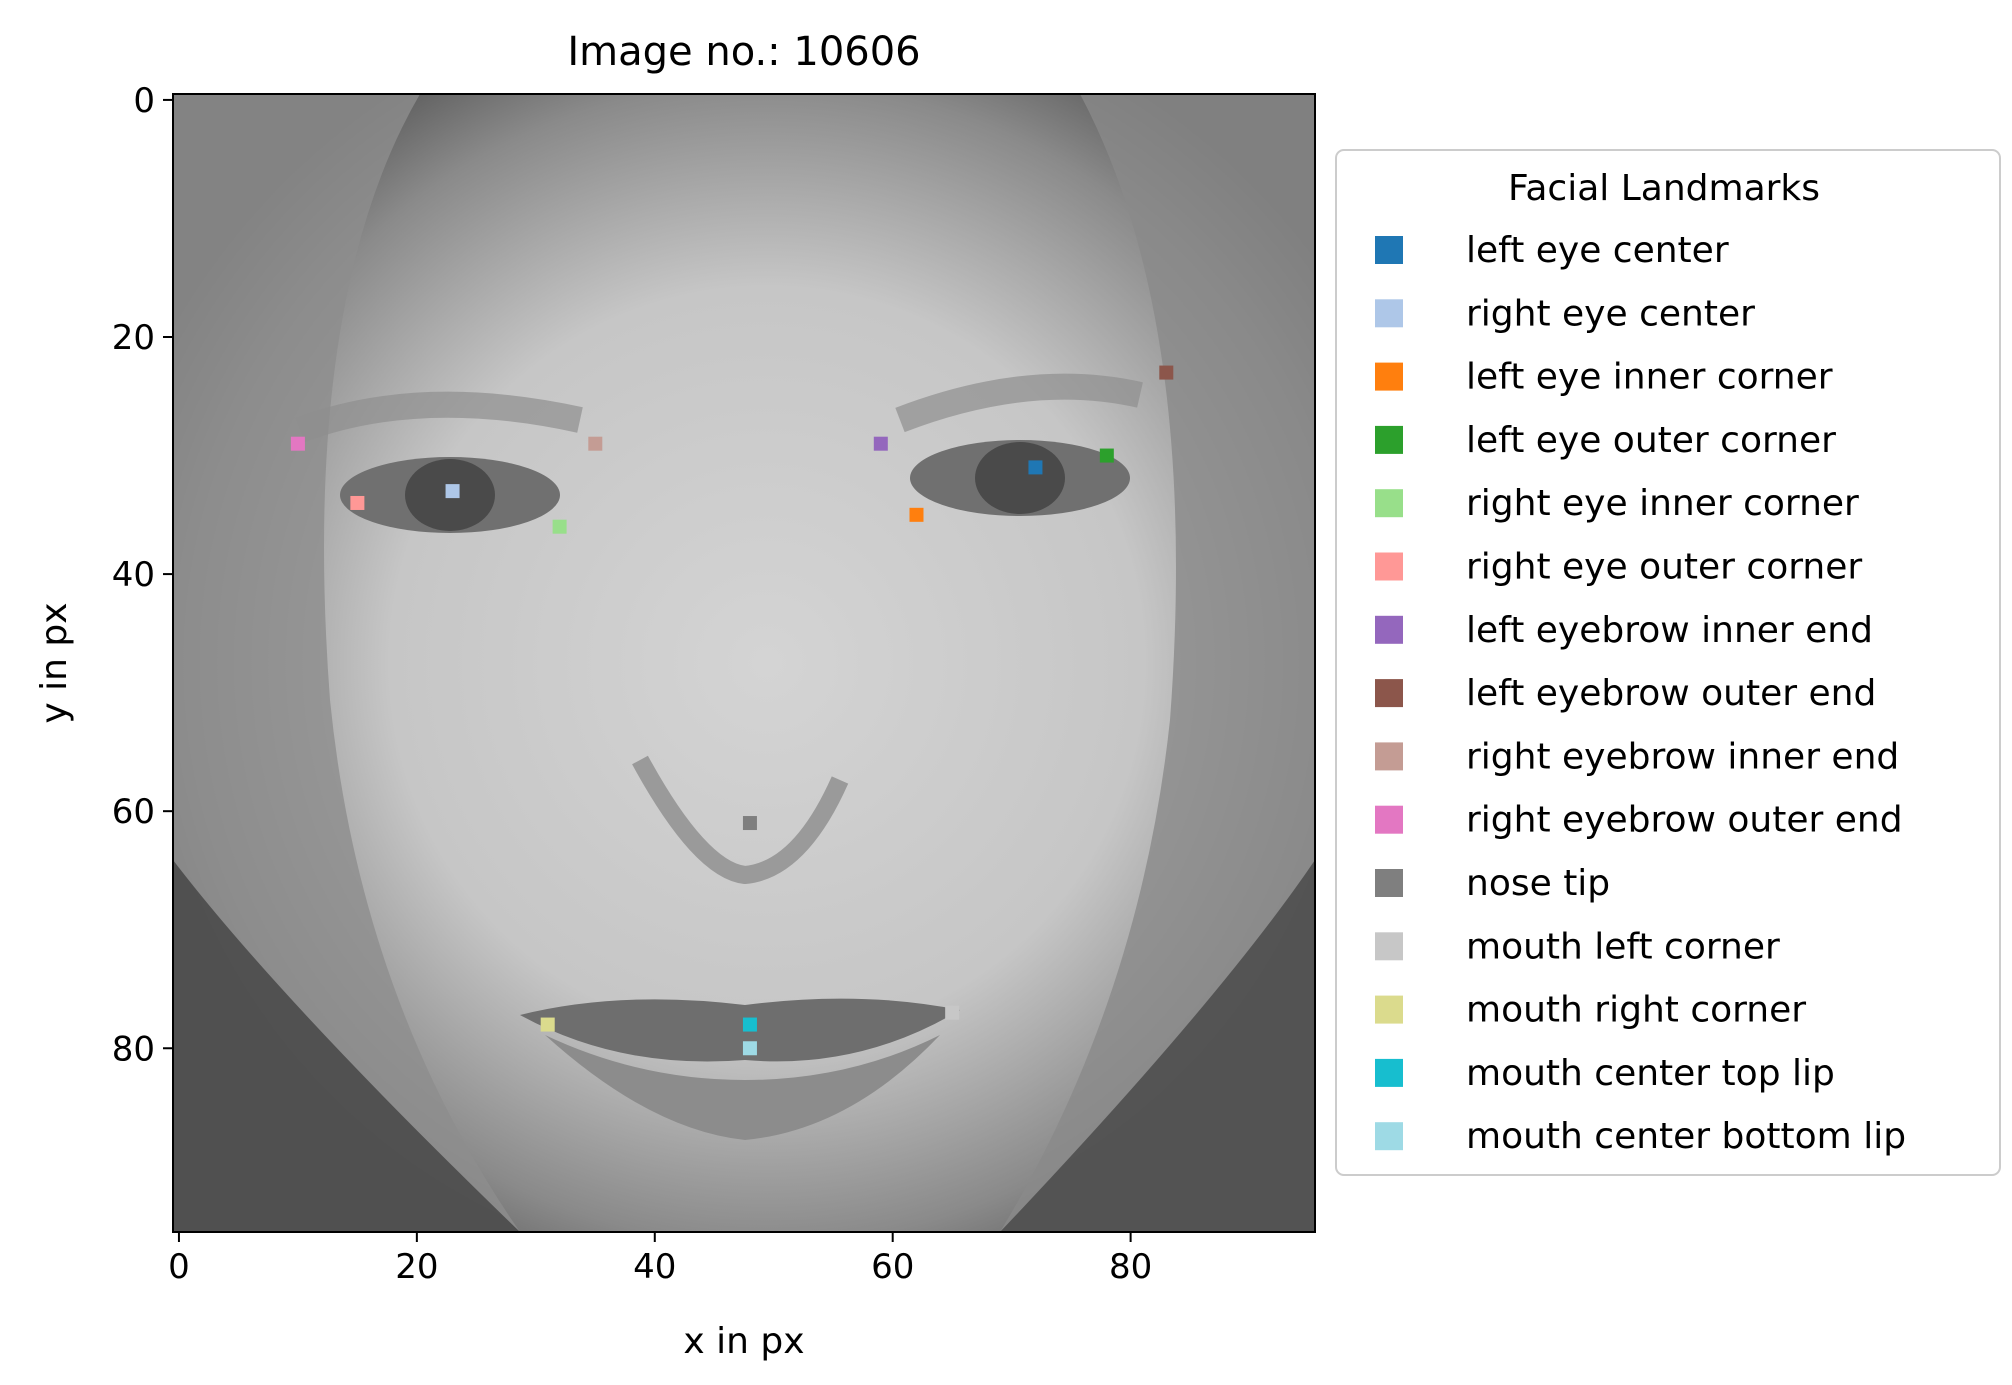 The image size is (2012, 1385). I want to click on x-axis-ticks: 0 20 40 60 80, so click(660, 1259).